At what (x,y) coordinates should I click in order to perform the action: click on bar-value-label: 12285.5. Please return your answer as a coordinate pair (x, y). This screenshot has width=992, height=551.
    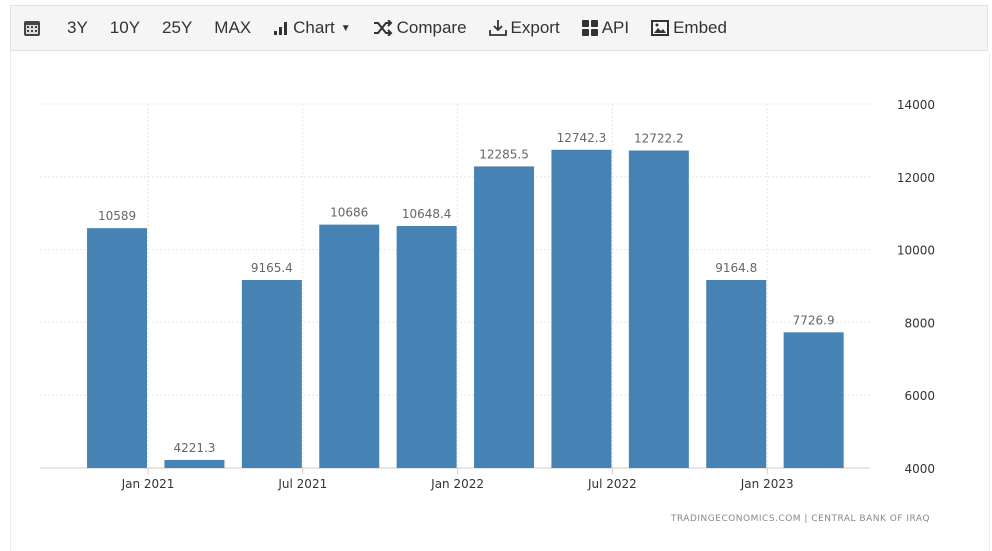
    Looking at the image, I should click on (504, 154).